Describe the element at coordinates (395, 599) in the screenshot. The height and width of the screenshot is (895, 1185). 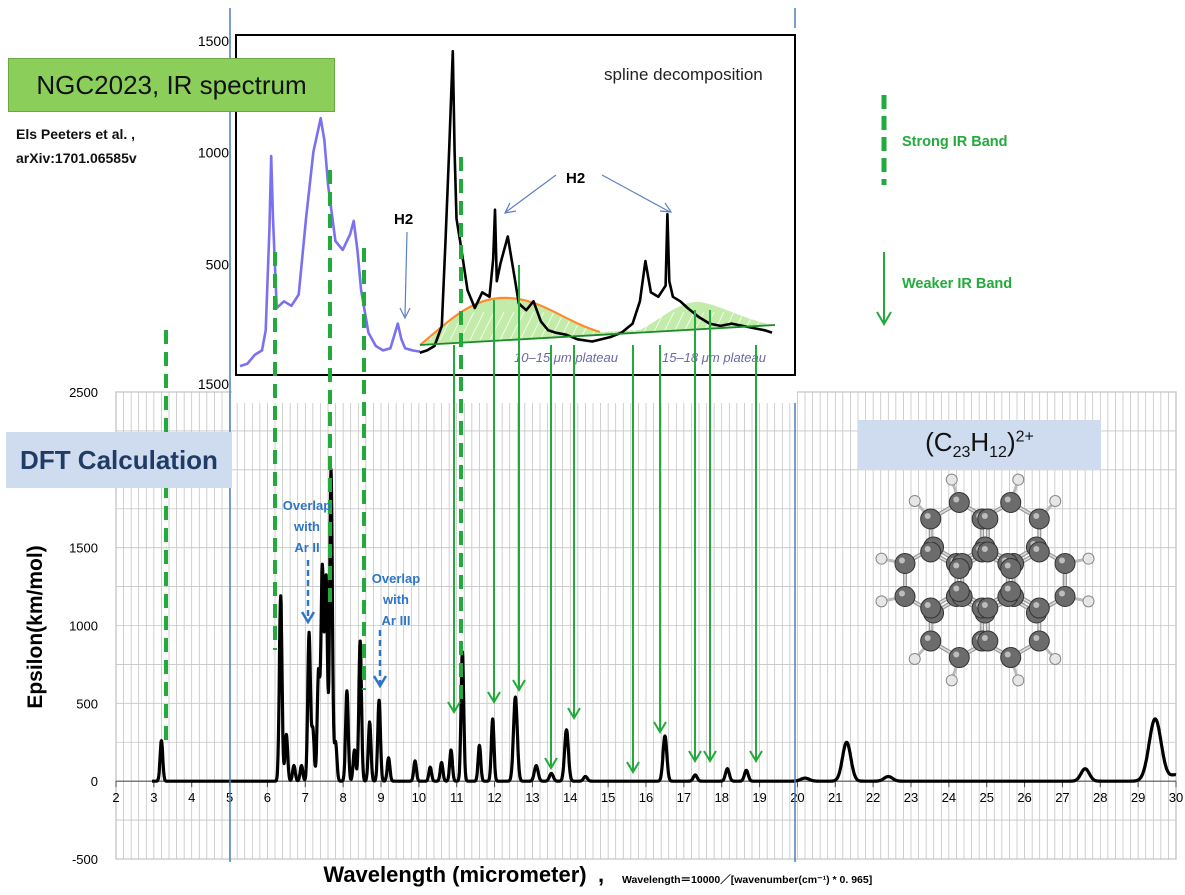
I see `overlap-ar3-line2: with` at that location.